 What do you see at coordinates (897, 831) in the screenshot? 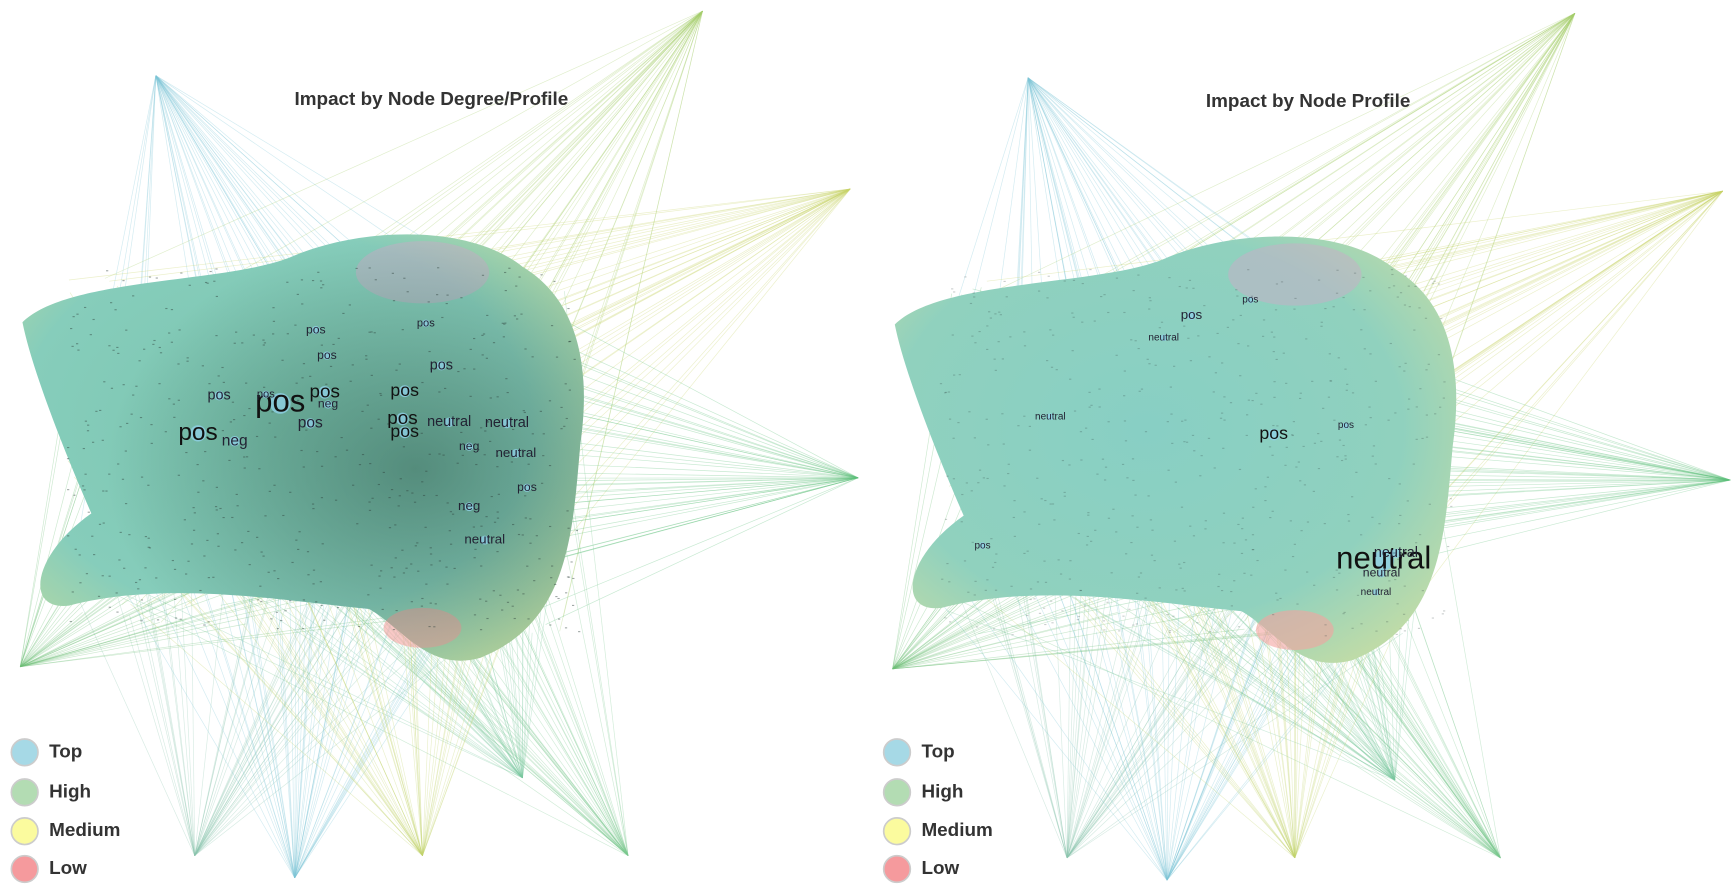
I see `legend-swatch` at bounding box center [897, 831].